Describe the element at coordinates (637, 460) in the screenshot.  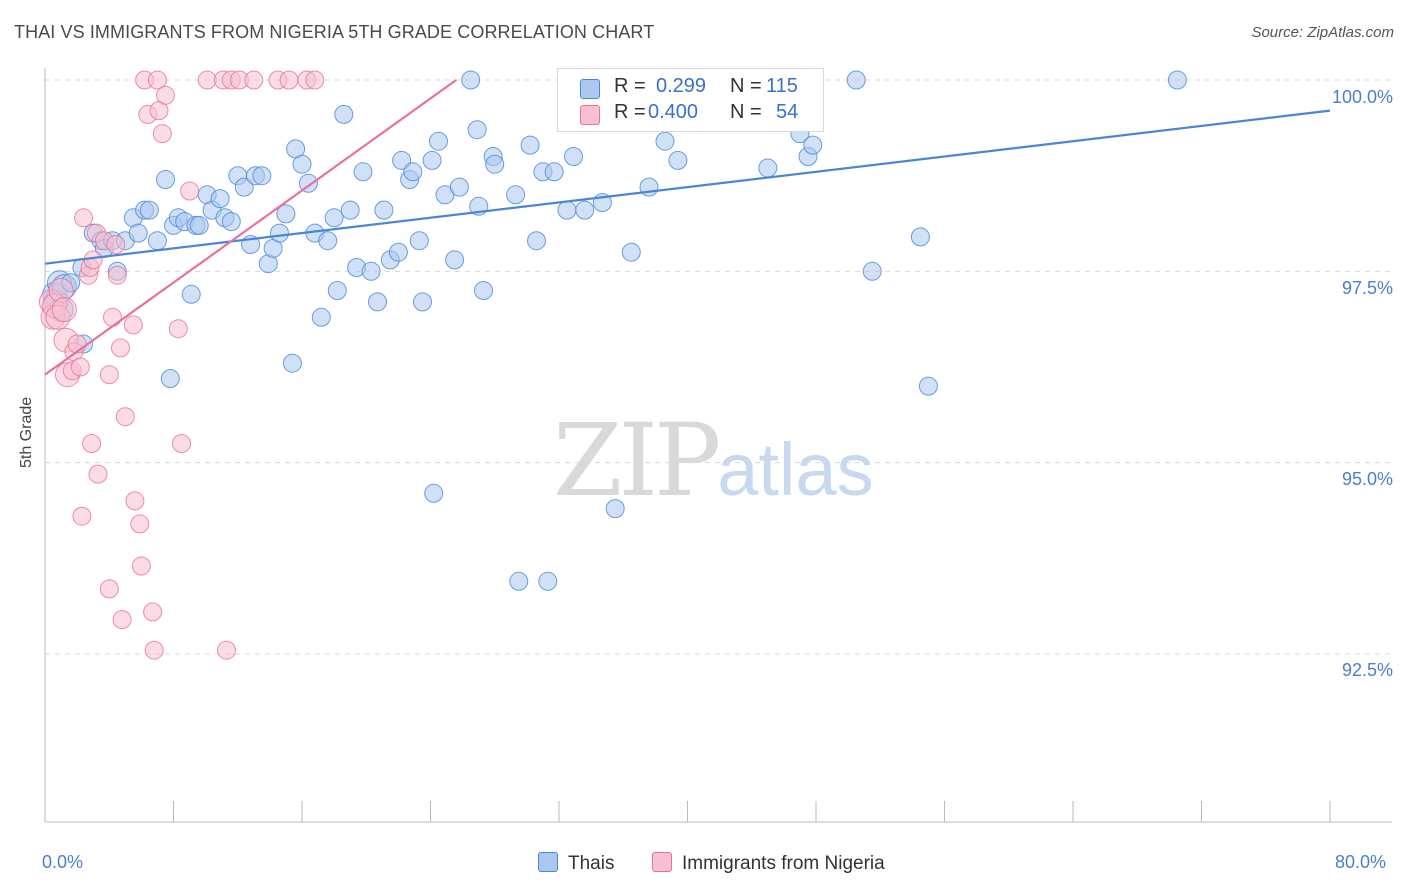
I see `watermark-zip: ZIP` at that location.